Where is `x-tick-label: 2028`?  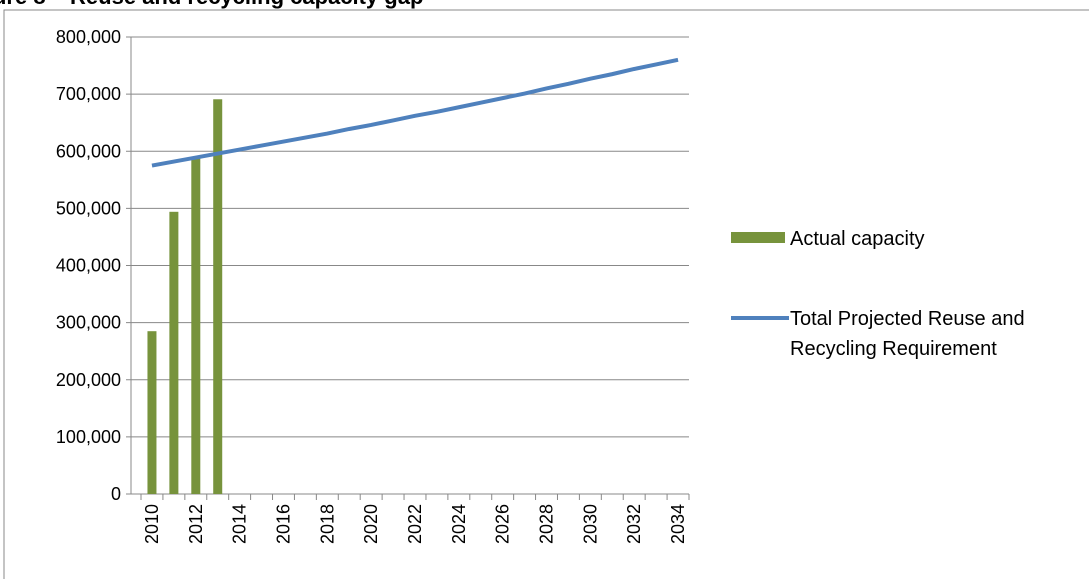 x-tick-label: 2028 is located at coordinates (547, 524).